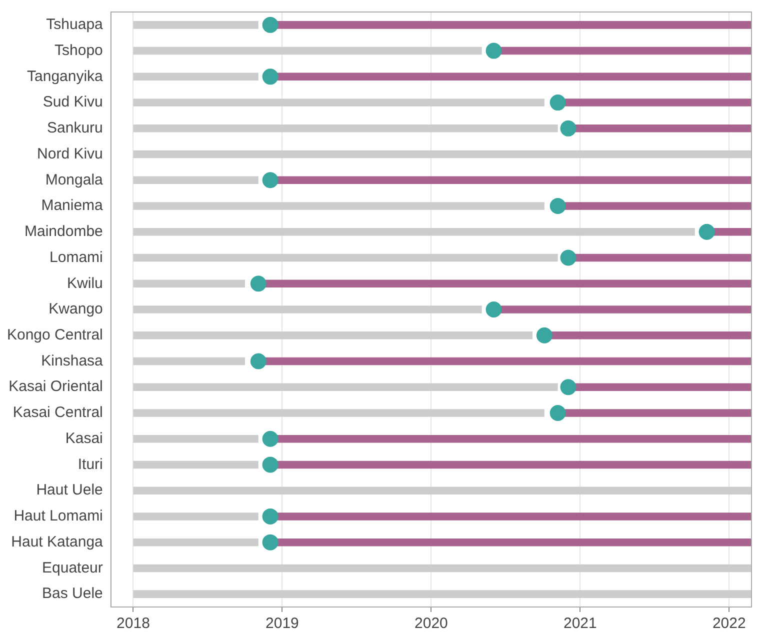  What do you see at coordinates (431, 623) in the screenshot?
I see `x-tick-label: 2020` at bounding box center [431, 623].